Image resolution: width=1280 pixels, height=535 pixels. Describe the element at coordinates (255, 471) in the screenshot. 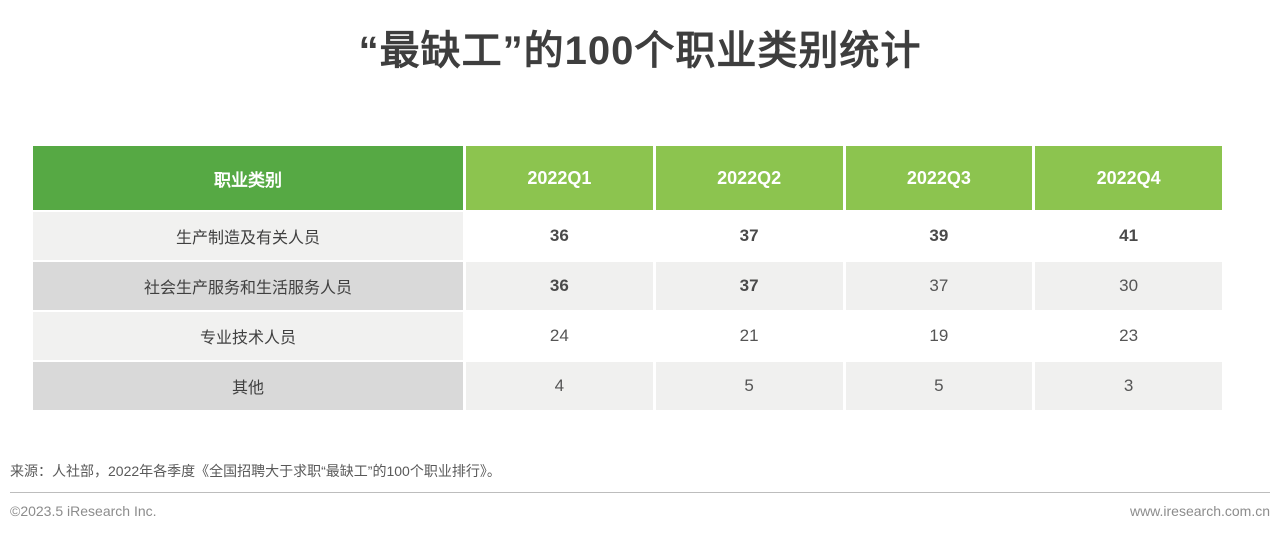

I see `source-note: 来源：人社部，2022年各季度《全国招聘大于求职“最缺工”的100个职业排行》。` at that location.